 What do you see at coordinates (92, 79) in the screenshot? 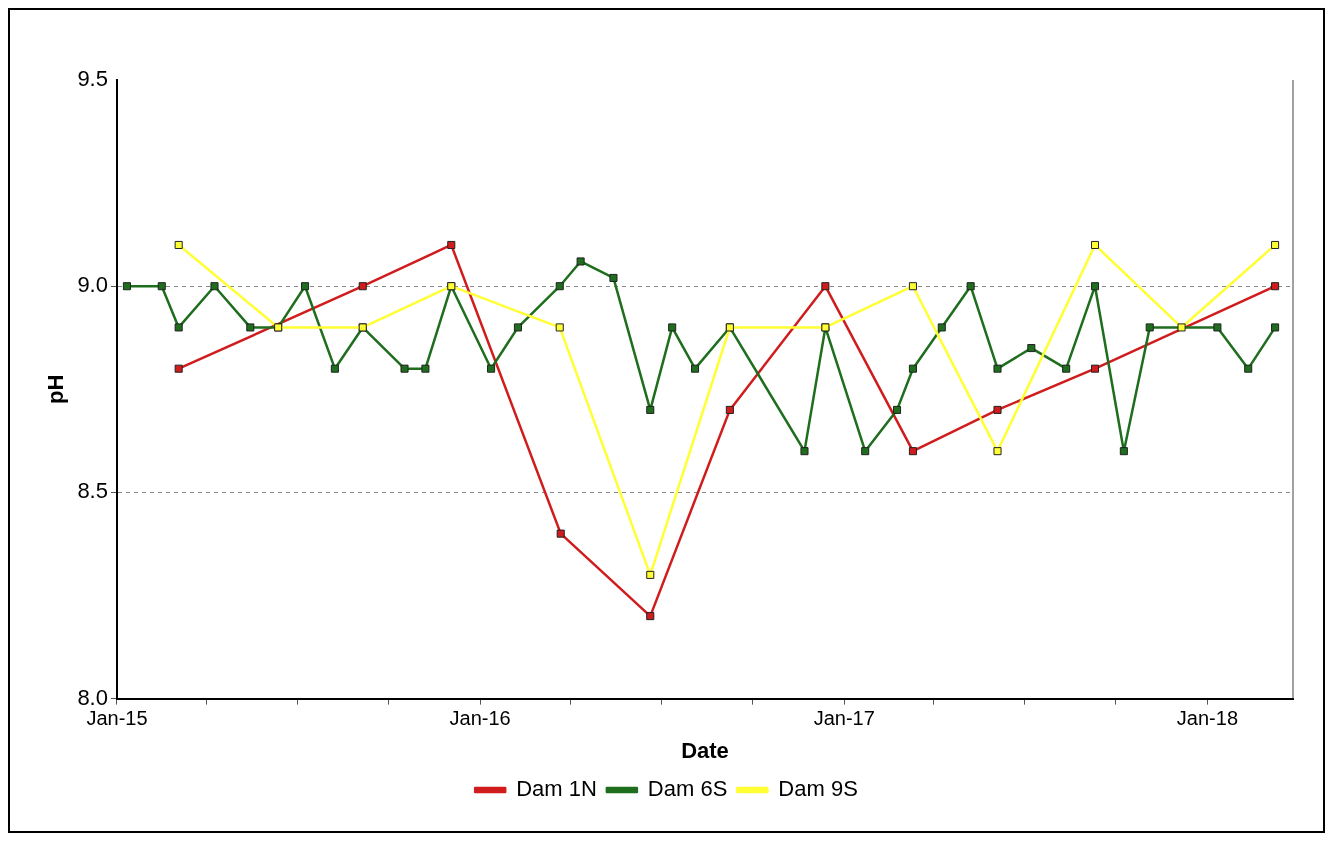
I see `y-tick-label: 9.5` at bounding box center [92, 79].